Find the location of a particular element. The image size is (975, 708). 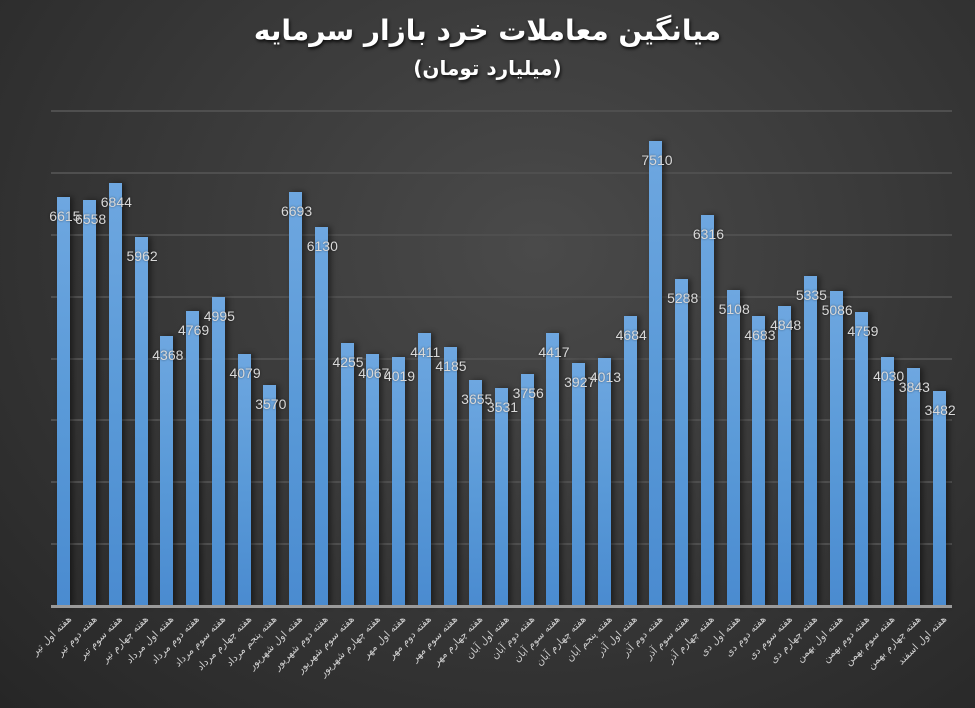

data-label: 3756 is located at coordinates (528, 392).